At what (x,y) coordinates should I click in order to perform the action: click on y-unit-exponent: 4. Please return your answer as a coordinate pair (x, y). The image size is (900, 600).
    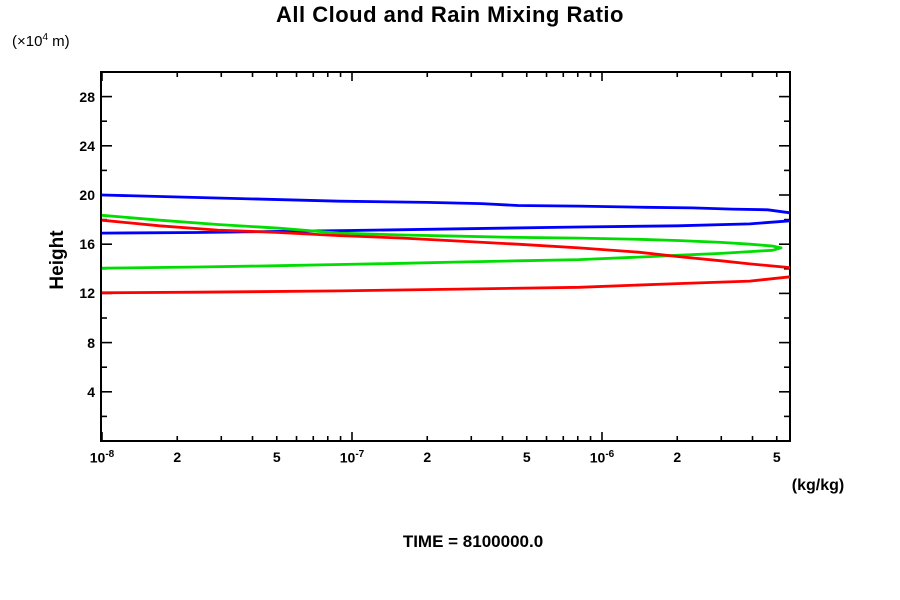
    Looking at the image, I should click on (45, 37).